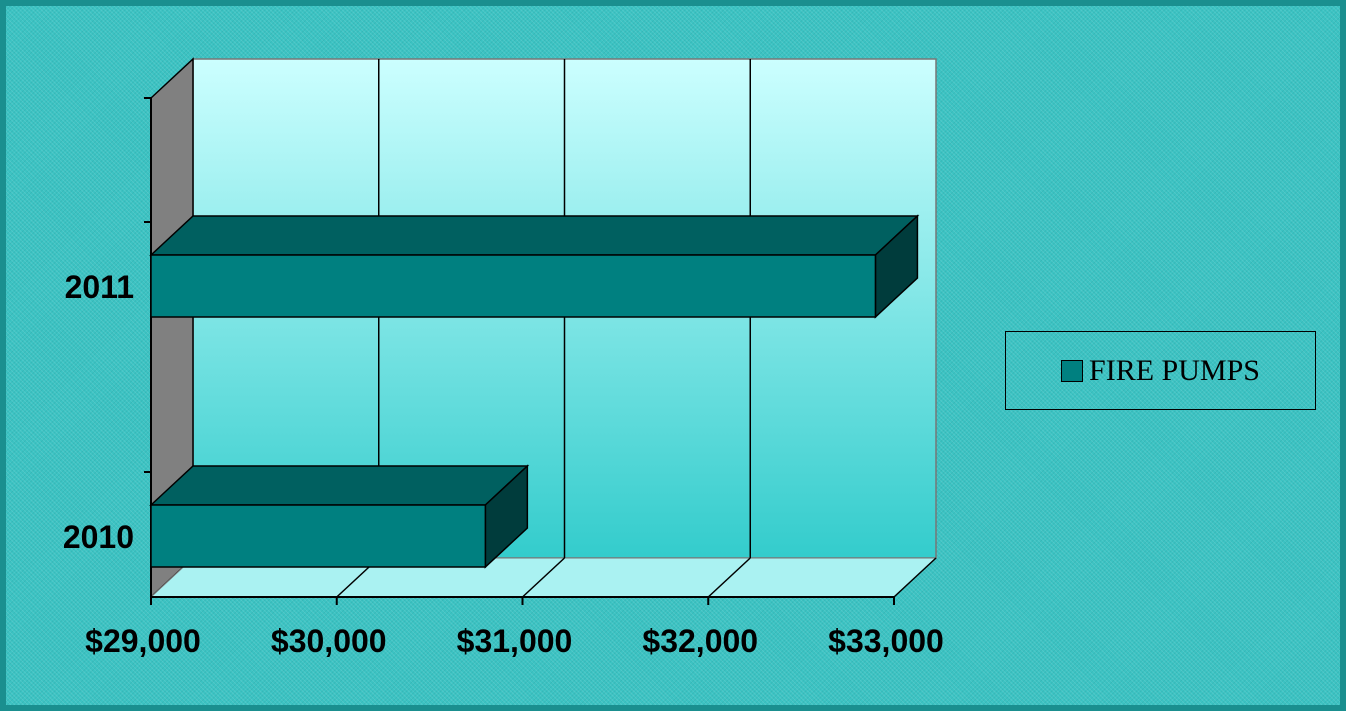 The width and height of the screenshot is (1346, 711). What do you see at coordinates (700, 641) in the screenshot?
I see `x-tick-label-32000: $32,000` at bounding box center [700, 641].